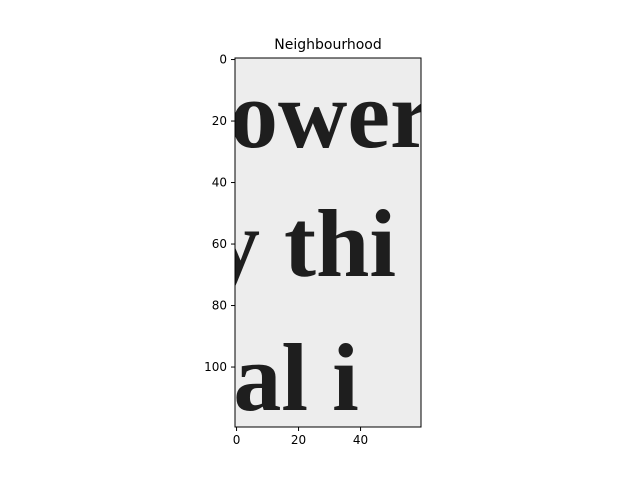 The width and height of the screenshot is (640, 480). What do you see at coordinates (219, 306) in the screenshot?
I see `y-tick-label: 80` at bounding box center [219, 306].